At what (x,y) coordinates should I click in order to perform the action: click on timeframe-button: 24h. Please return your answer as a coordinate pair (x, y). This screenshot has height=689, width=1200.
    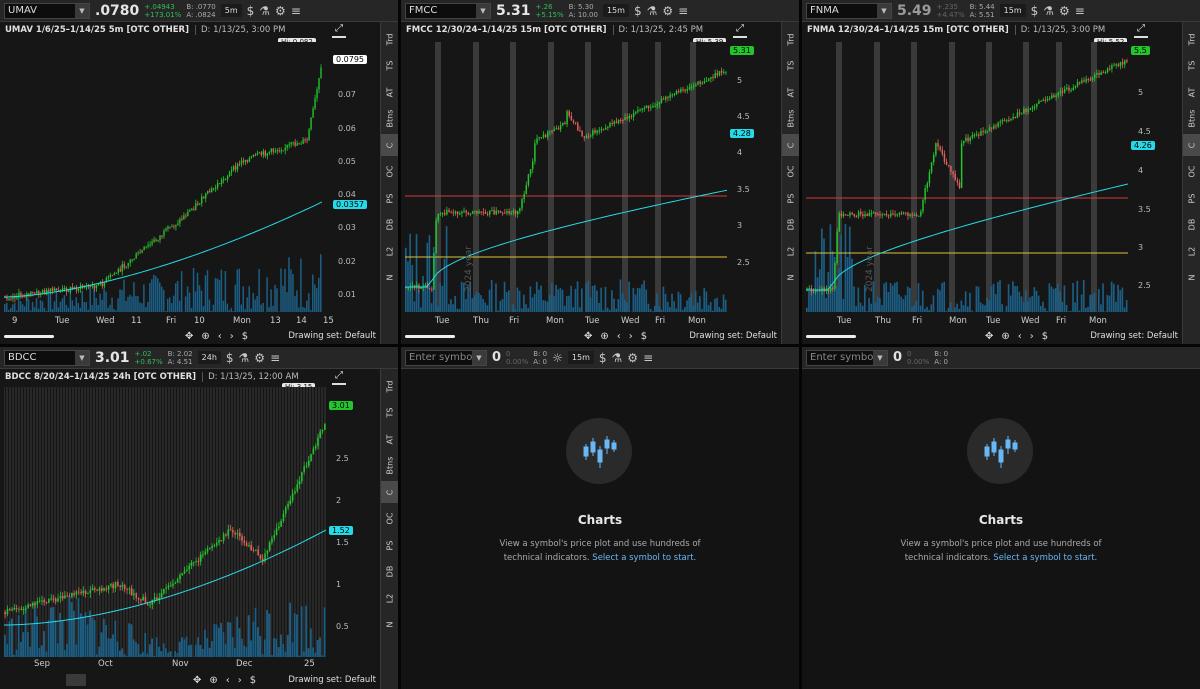
    Looking at the image, I should click on (209, 357).